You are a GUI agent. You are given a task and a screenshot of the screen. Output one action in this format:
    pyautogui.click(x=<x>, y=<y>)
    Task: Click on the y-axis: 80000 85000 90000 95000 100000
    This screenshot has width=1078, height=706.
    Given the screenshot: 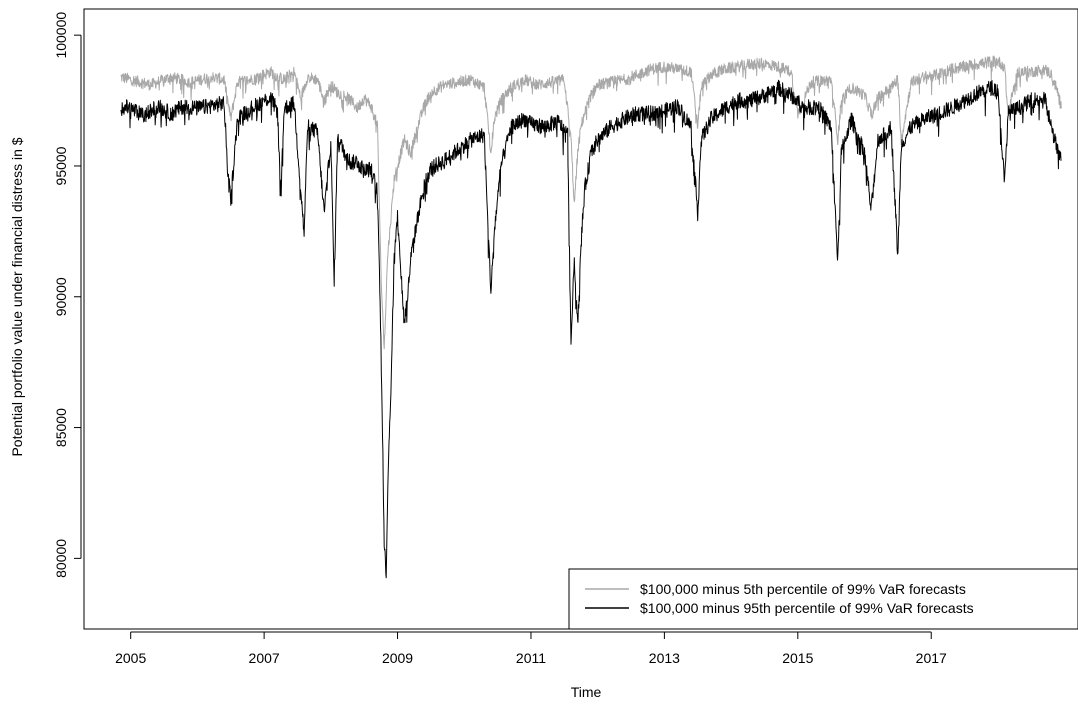 What is the action you would take?
    pyautogui.click(x=67, y=295)
    